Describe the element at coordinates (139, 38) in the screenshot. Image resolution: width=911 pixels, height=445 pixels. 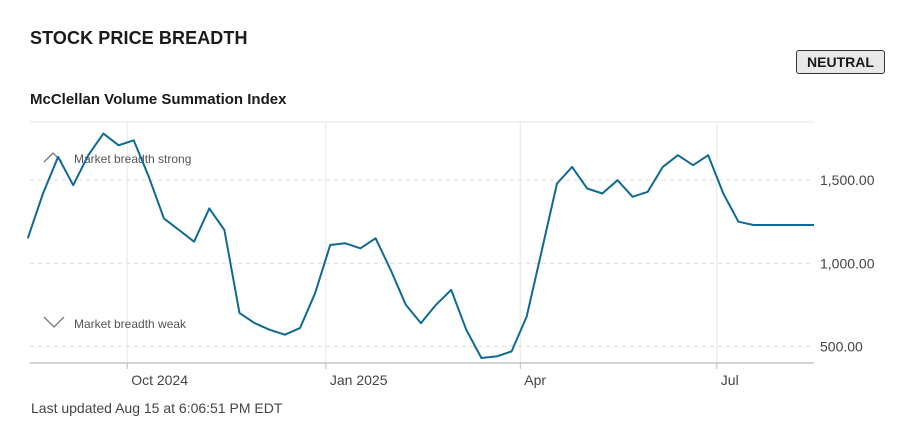
I see `page-title: STOCK PRICE BREADTH` at that location.